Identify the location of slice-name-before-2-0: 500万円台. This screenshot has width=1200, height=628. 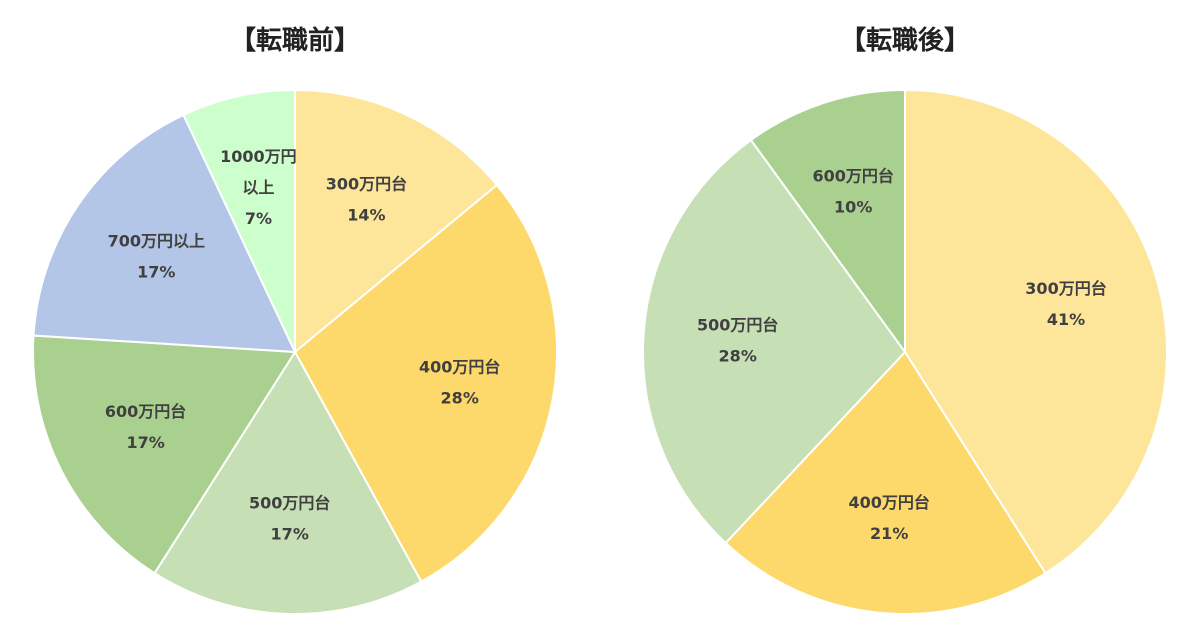
(289, 503).